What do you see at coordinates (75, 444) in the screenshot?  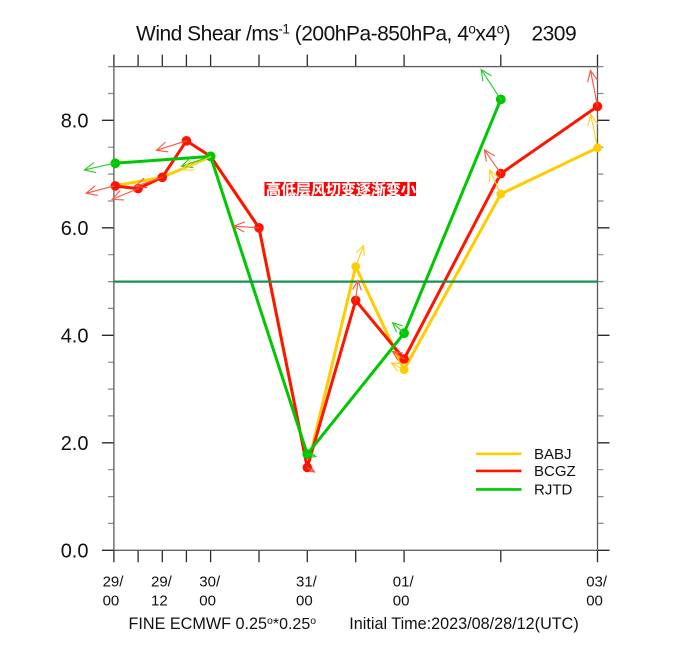 I see `svg-text: 2.0` at bounding box center [75, 444].